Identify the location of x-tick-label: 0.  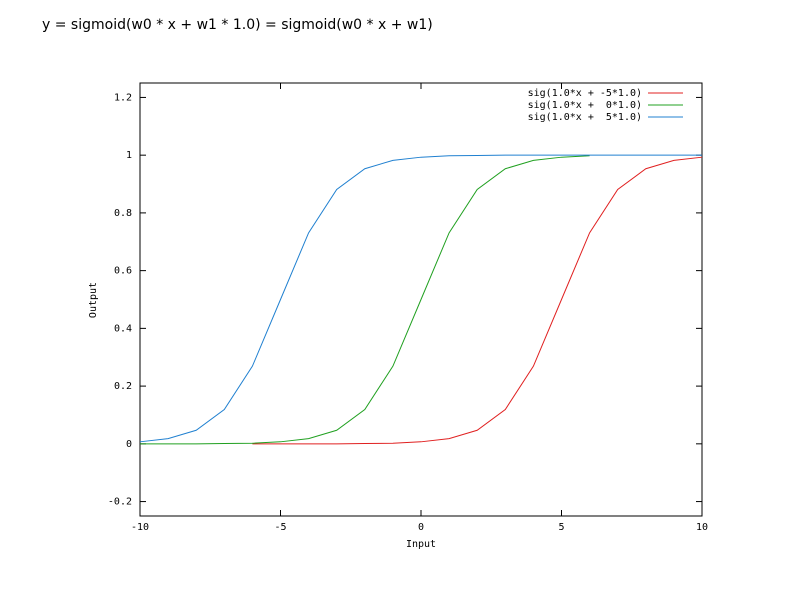
(421, 527).